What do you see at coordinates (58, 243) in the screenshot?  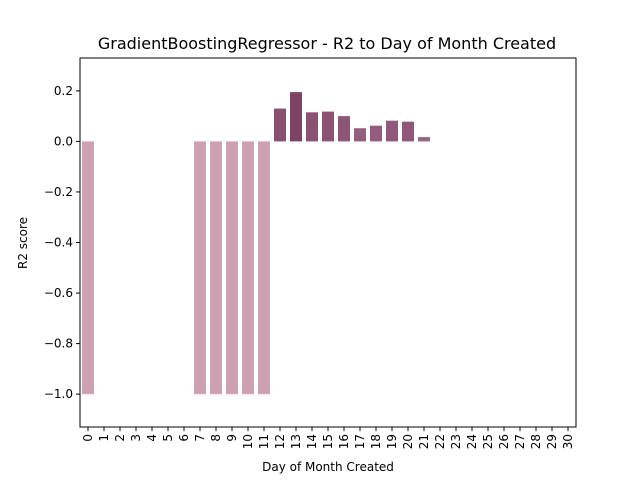 I see `y-tick-label: −0.4` at bounding box center [58, 243].